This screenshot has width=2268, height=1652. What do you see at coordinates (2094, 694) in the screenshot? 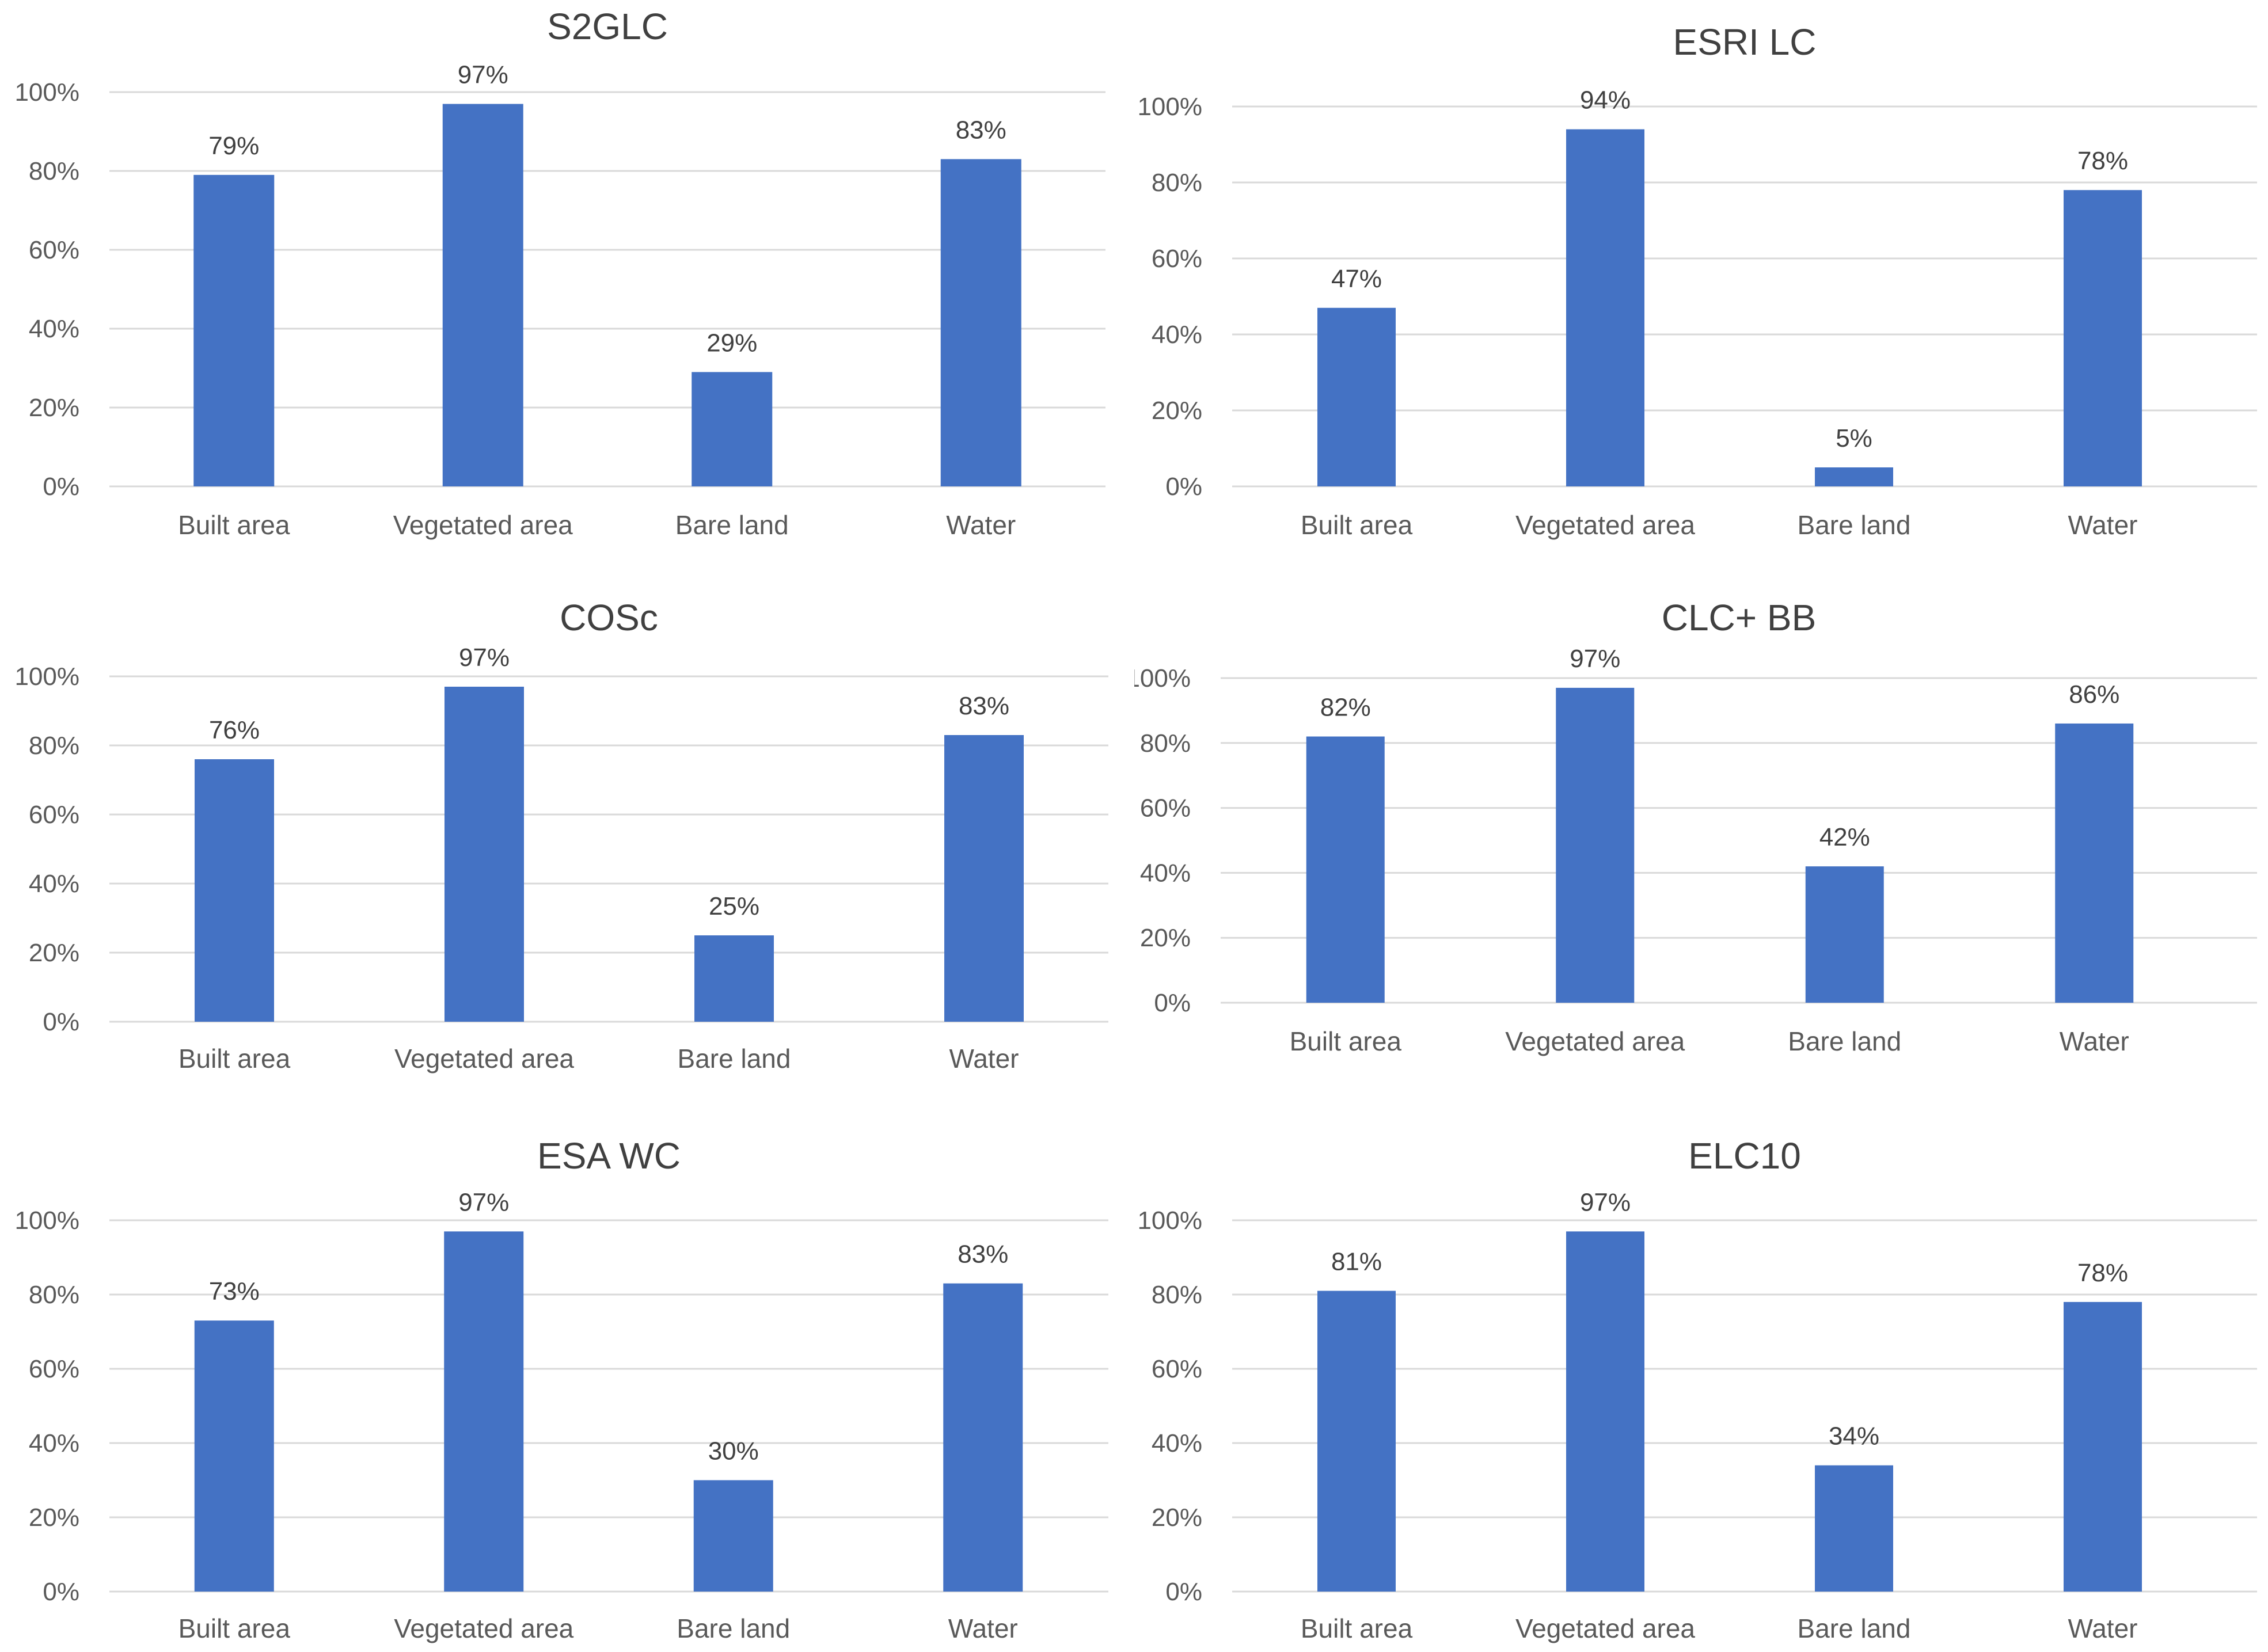
I see `chart-clc-bb-data-label-water: 86%` at bounding box center [2094, 694].